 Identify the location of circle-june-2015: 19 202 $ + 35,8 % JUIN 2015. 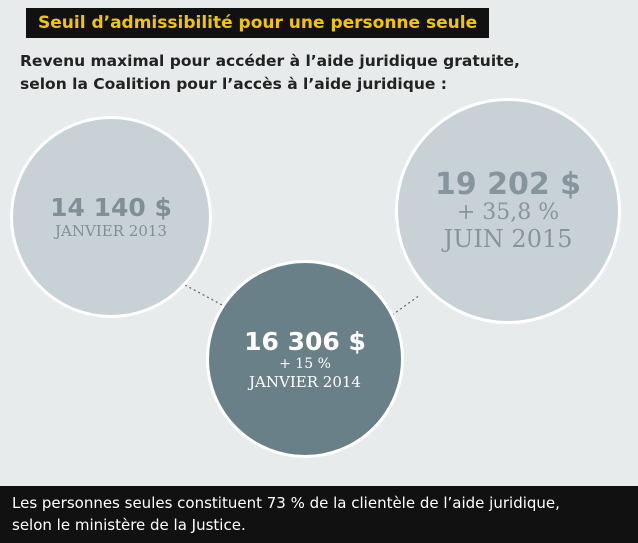
(508, 211).